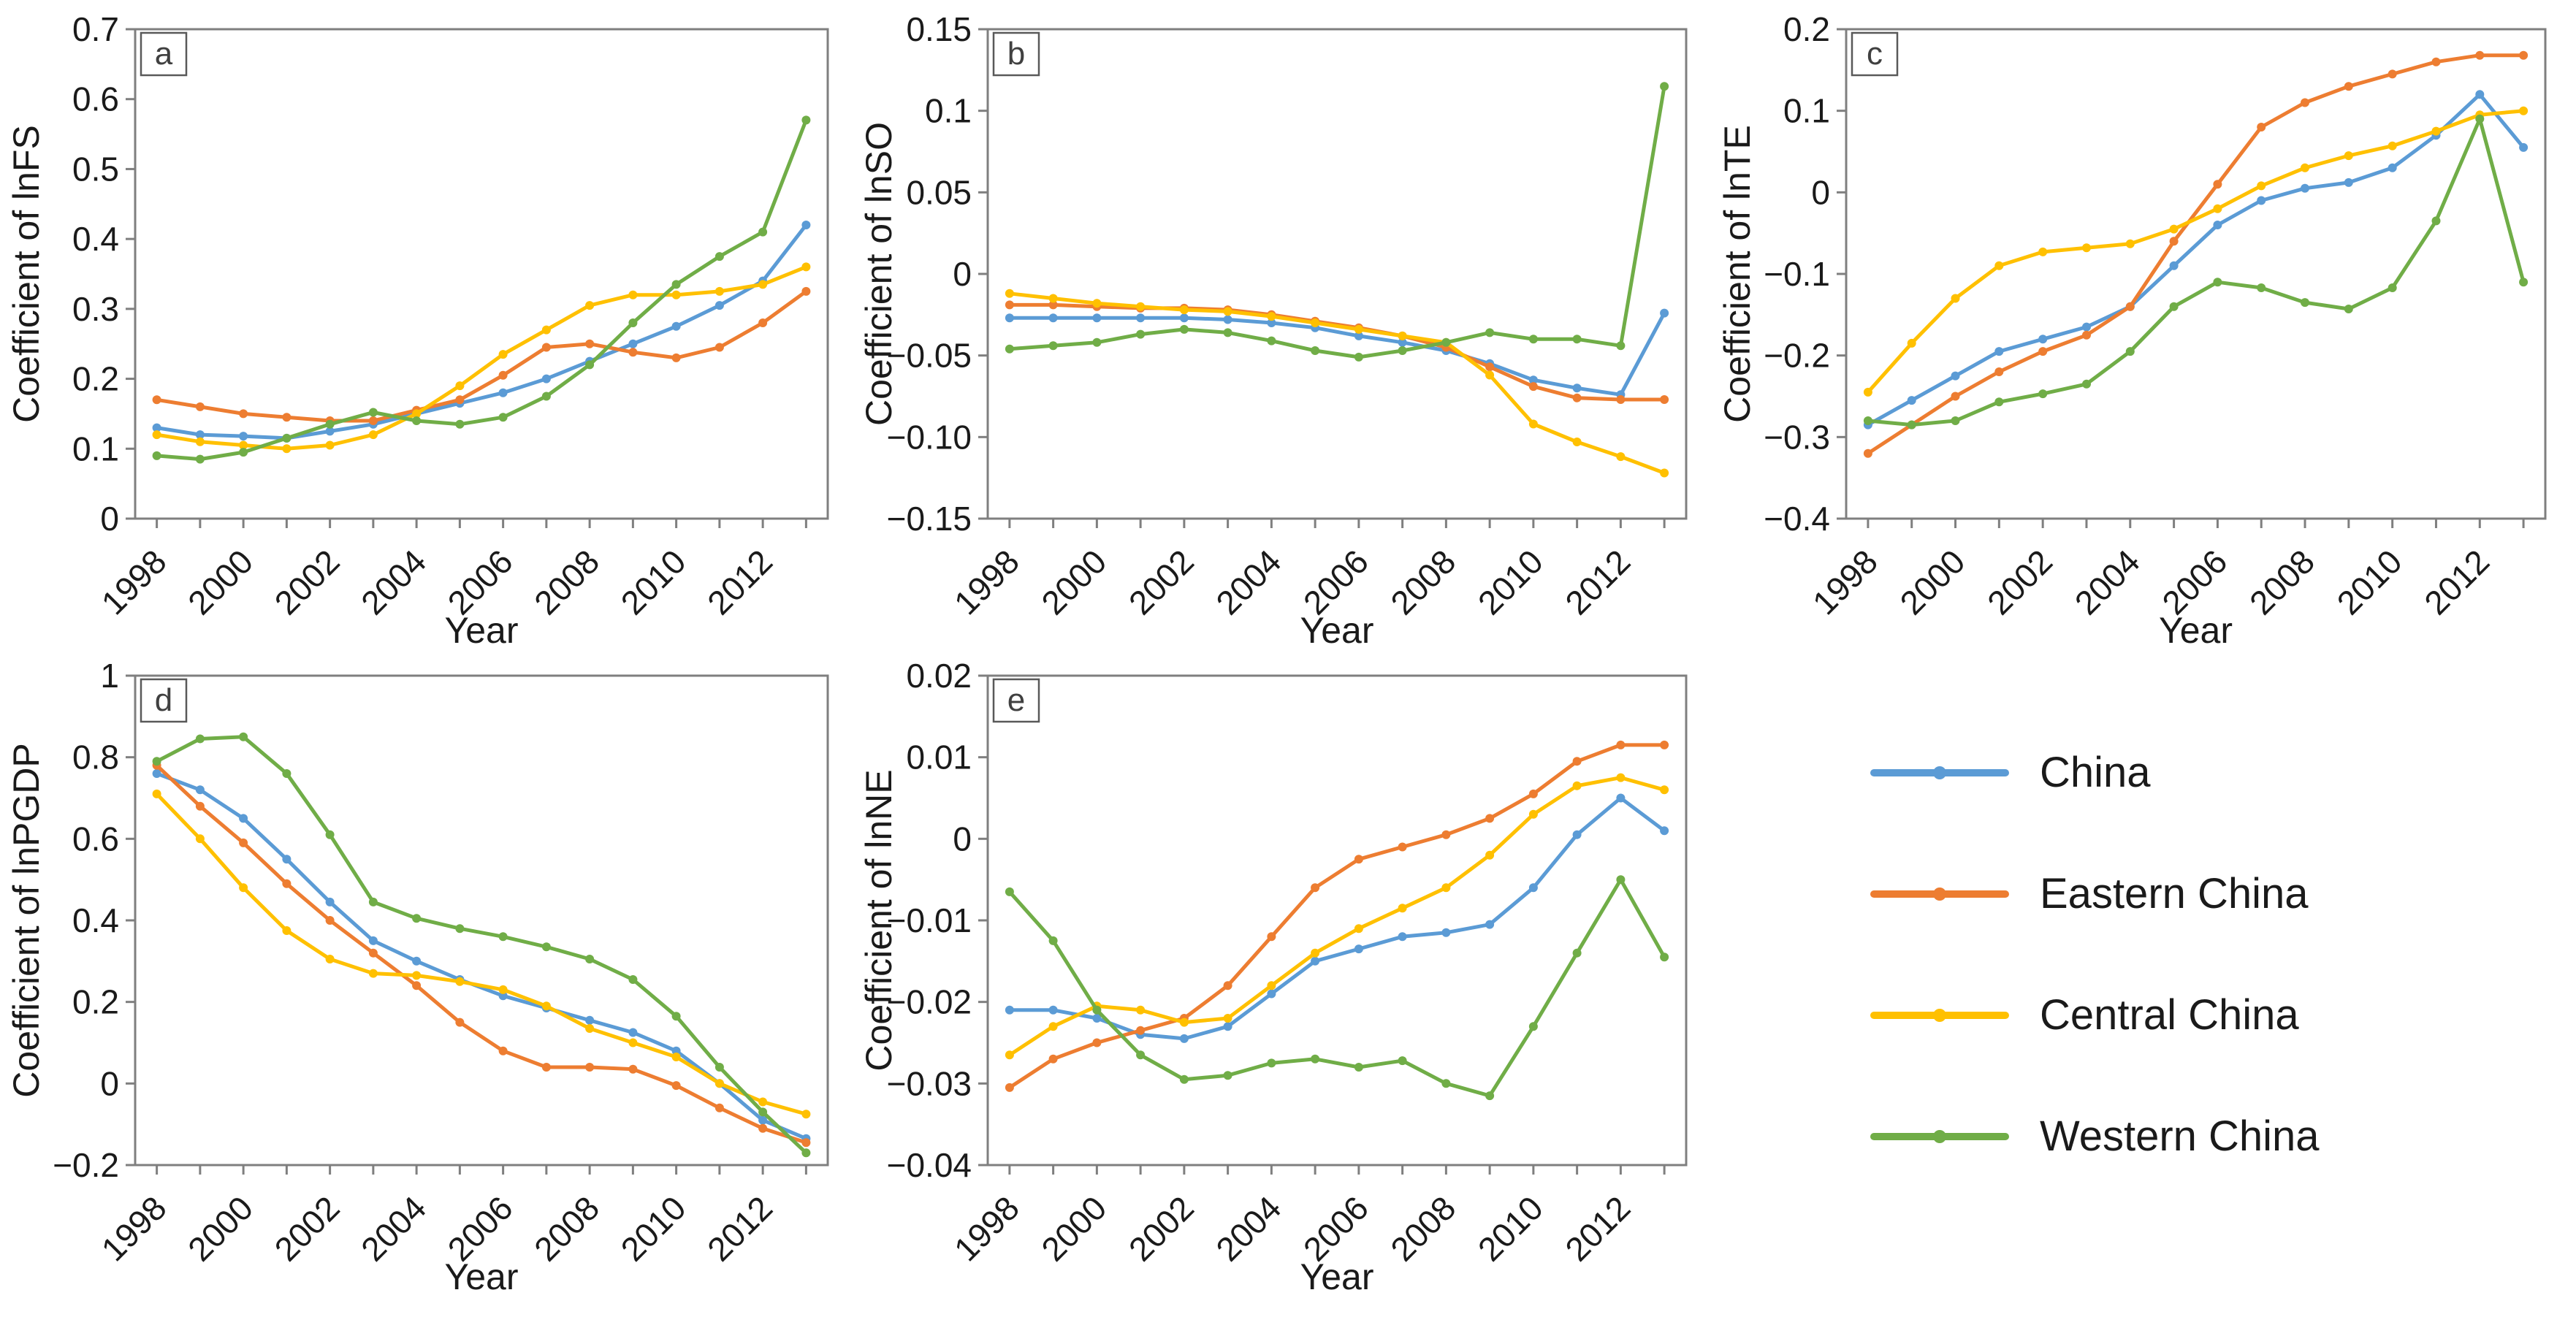 The height and width of the screenshot is (1317, 2576). What do you see at coordinates (1738, 274) in the screenshot?
I see `svg-text: Coefficient of lnTE` at bounding box center [1738, 274].